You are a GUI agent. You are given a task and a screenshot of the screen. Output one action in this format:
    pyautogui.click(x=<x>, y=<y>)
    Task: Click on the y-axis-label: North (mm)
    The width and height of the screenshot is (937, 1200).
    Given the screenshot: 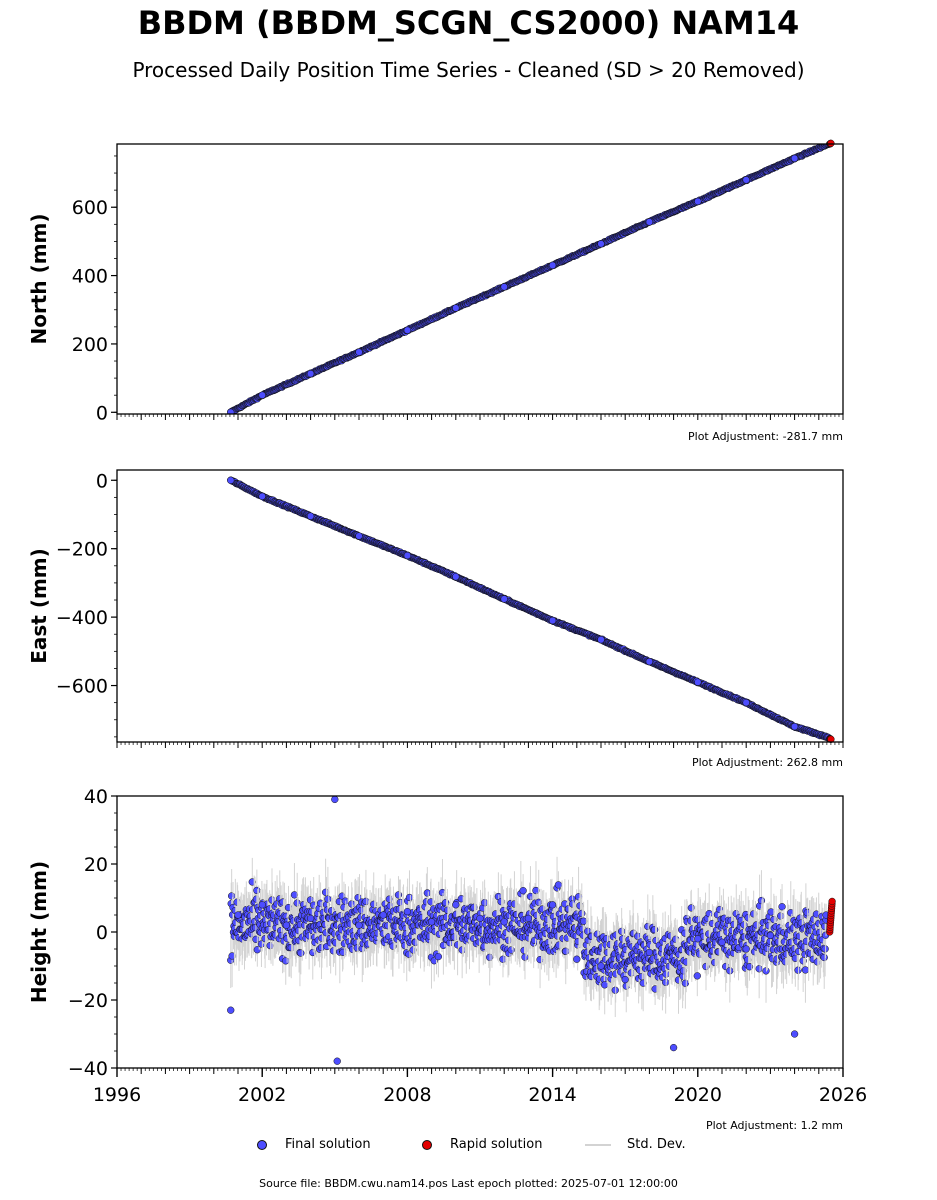 What is the action you would take?
    pyautogui.click(x=39, y=278)
    